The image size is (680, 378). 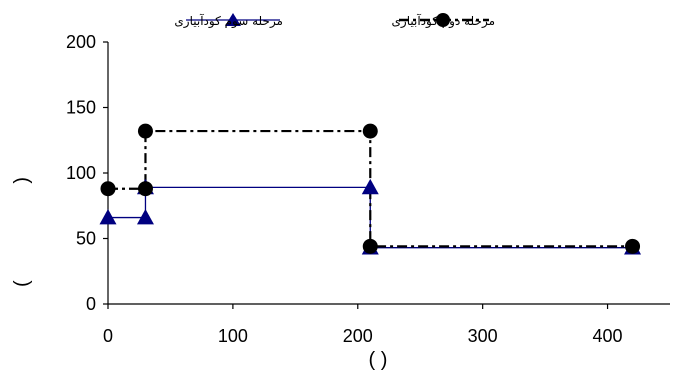 What do you see at coordinates (608, 336) in the screenshot?
I see `x-tick-label: 400` at bounding box center [608, 336].